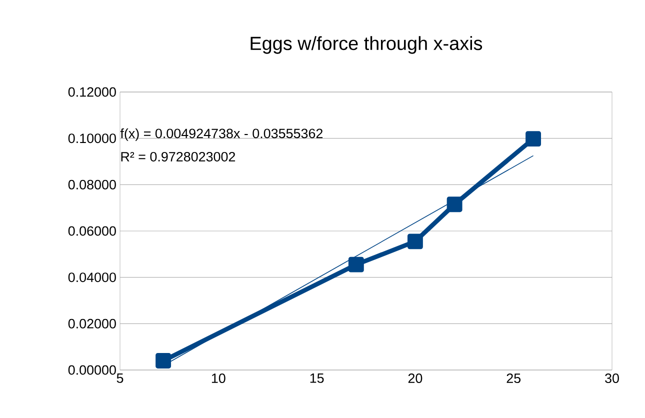 The height and width of the screenshot is (418, 645). What do you see at coordinates (317, 378) in the screenshot?
I see `x-tick-label: 15` at bounding box center [317, 378].